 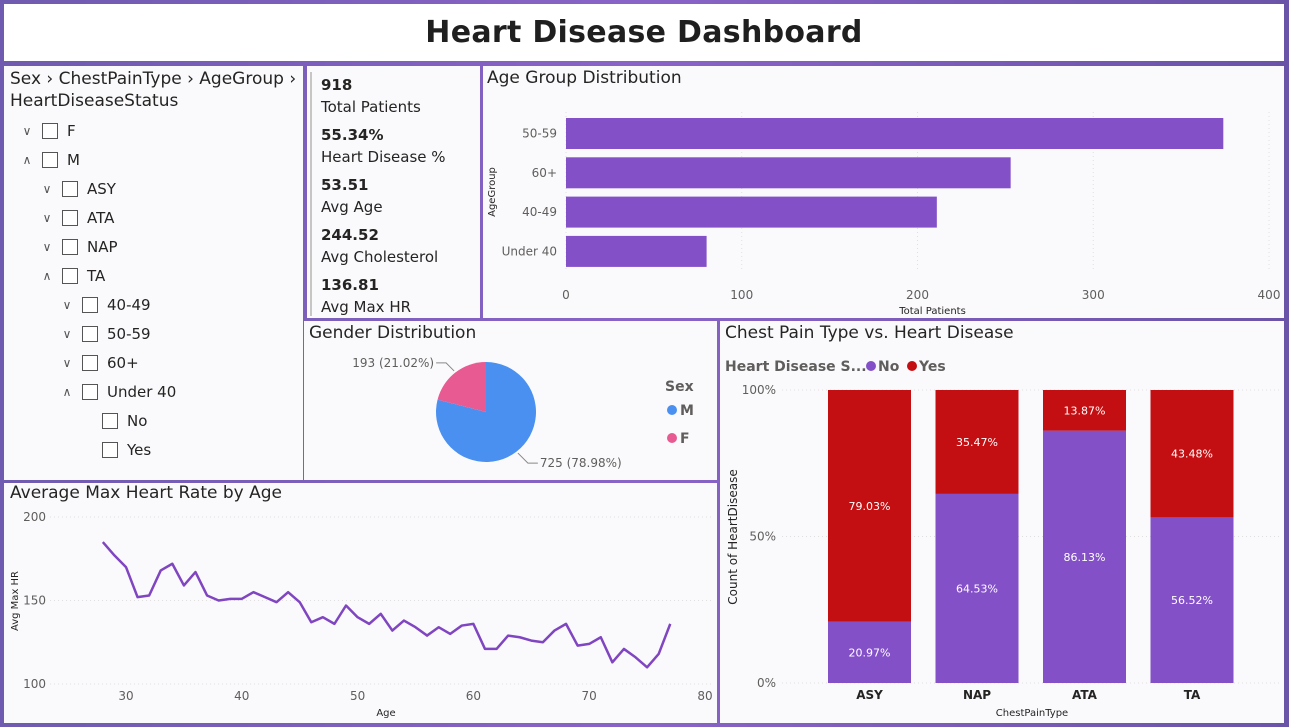 What do you see at coordinates (15, 601) in the screenshot?
I see `y-axis-title: Avg Max HR` at bounding box center [15, 601].